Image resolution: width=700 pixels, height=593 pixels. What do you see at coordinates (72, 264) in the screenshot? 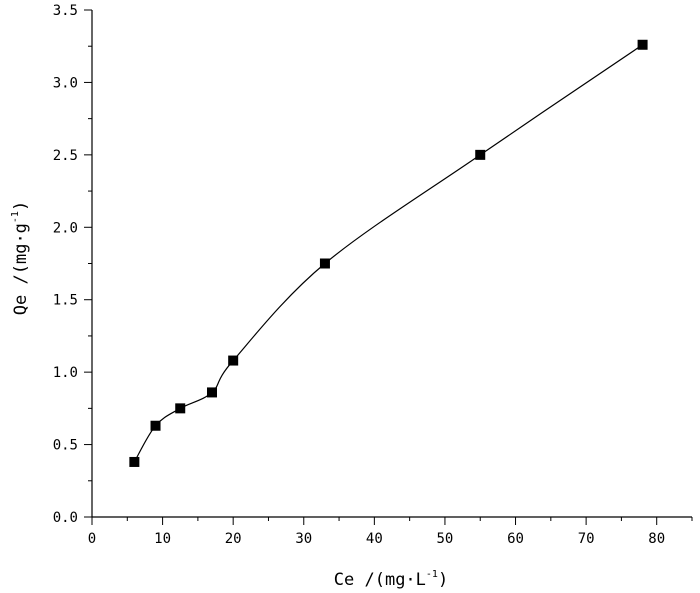
I see `y-ticks: 0.0 0.5 1.0 1.5 2.0 2.5 3.0 3.5` at bounding box center [72, 264].